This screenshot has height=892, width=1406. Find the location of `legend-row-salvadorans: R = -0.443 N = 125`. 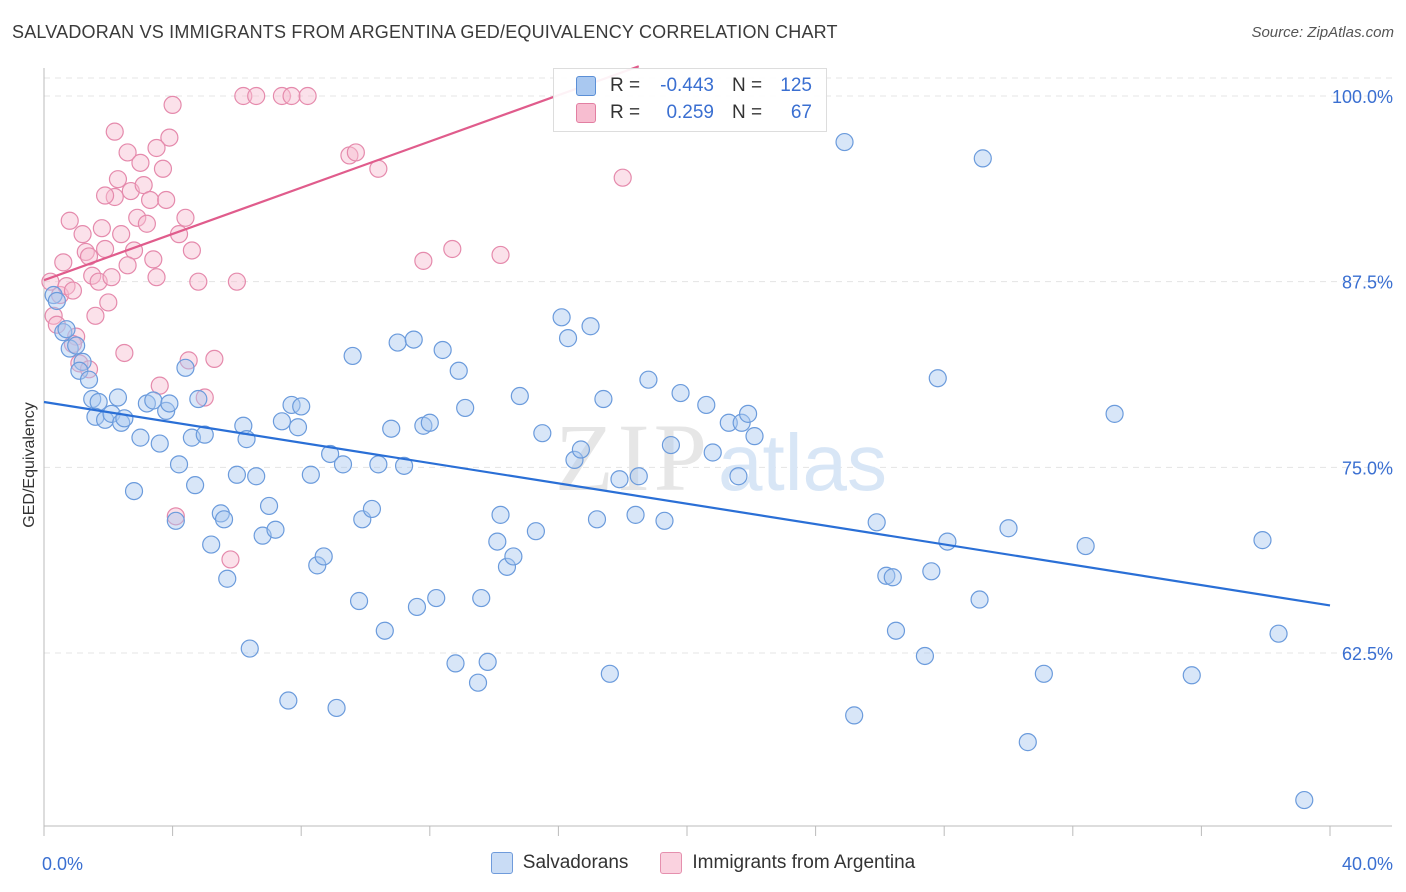

legend-row-salvadorans: R = -0.443 N = 125 is located at coordinates (694, 86).